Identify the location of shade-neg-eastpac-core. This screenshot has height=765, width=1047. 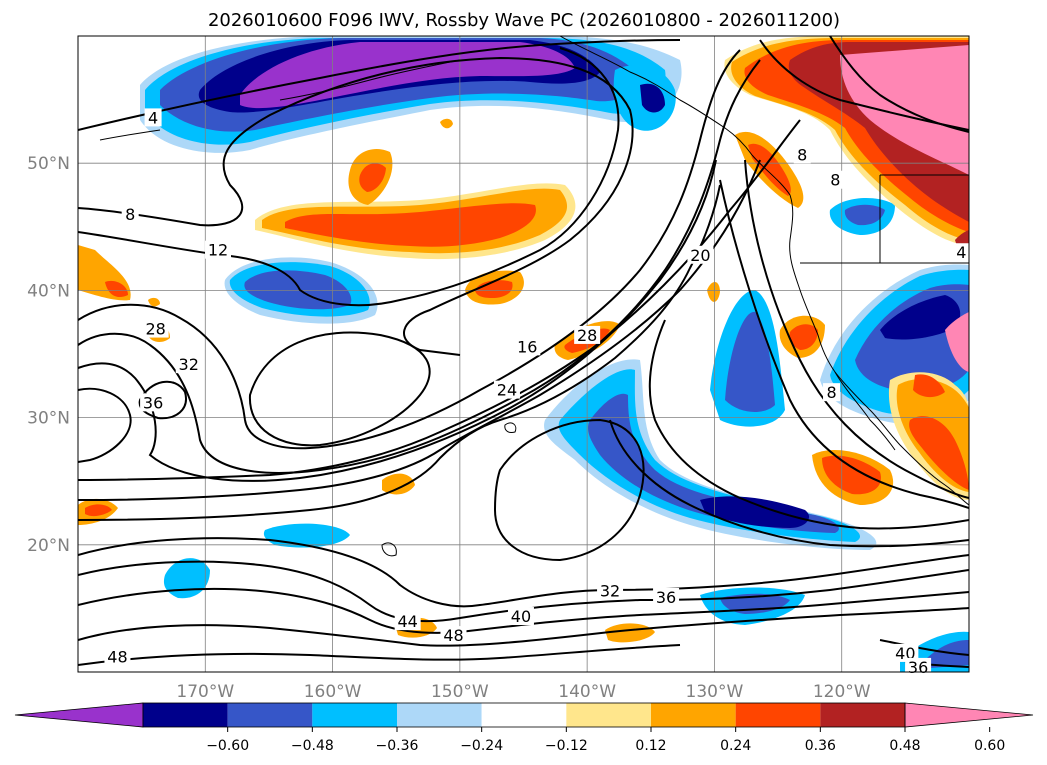
(755, 512).